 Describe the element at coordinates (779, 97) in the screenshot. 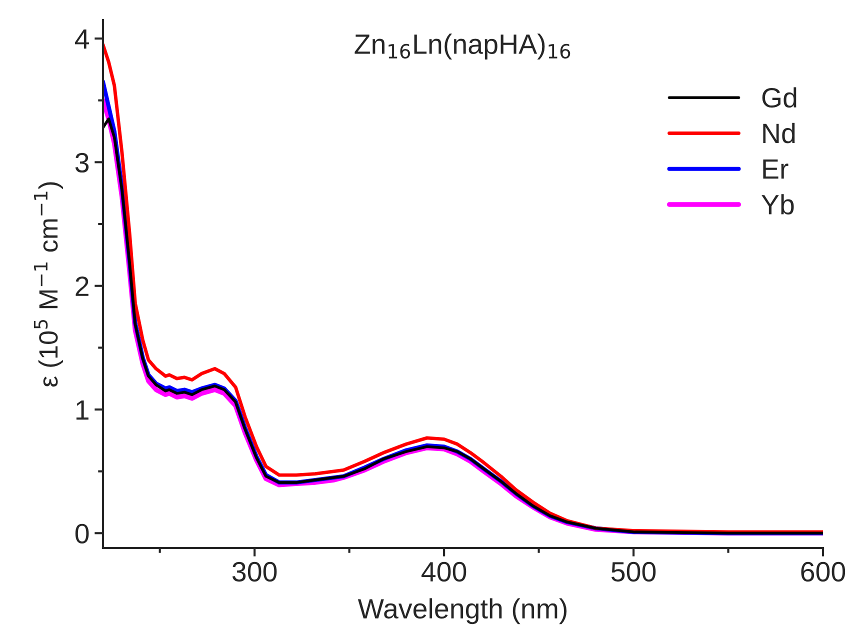

I see `legend-label: Gd` at that location.